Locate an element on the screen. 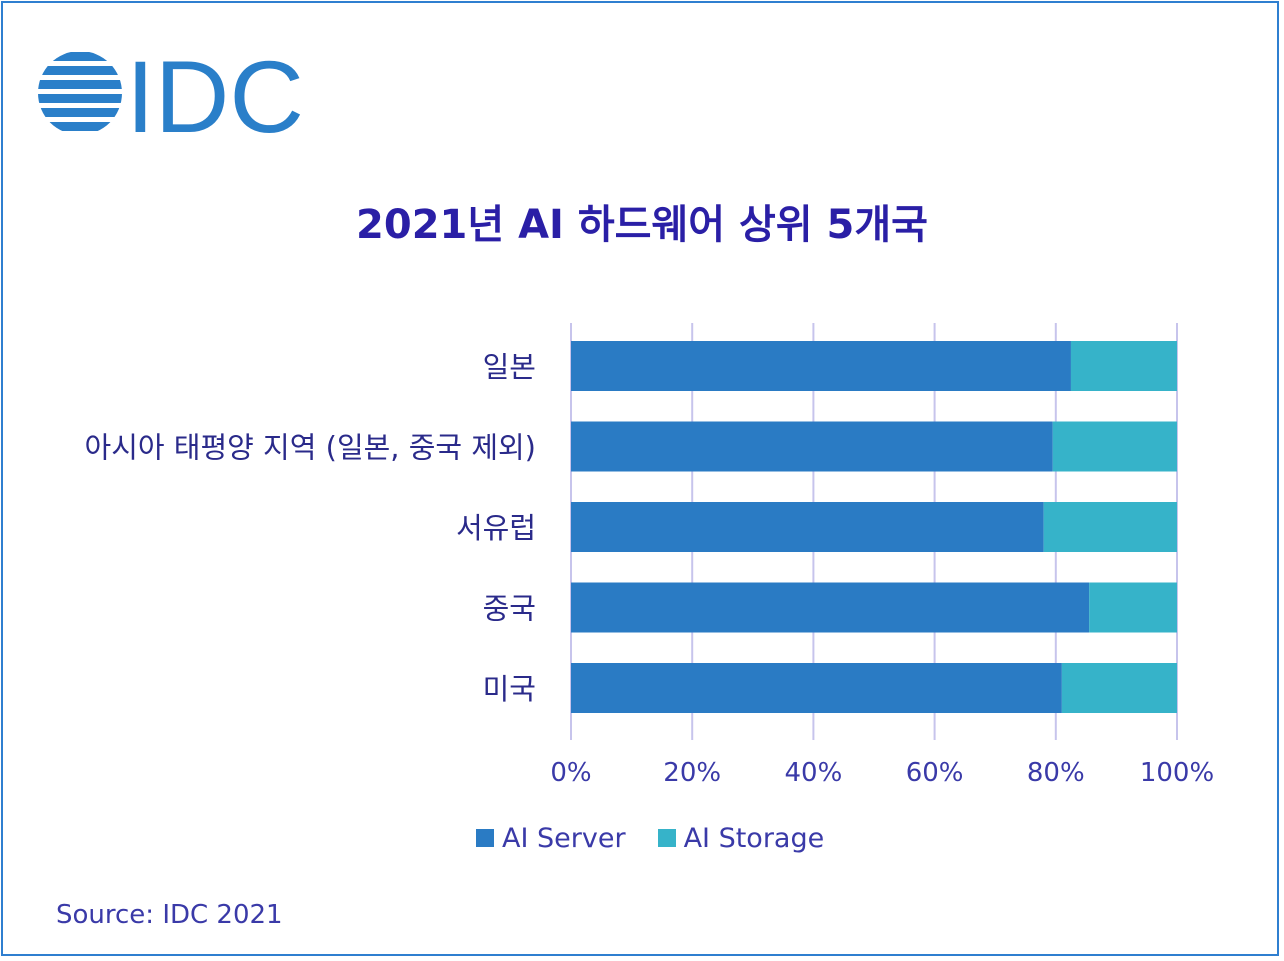 The height and width of the screenshot is (961, 1284). chart-title: 2021년 AI 하드웨어 상위 5개국 is located at coordinates (642, 225).